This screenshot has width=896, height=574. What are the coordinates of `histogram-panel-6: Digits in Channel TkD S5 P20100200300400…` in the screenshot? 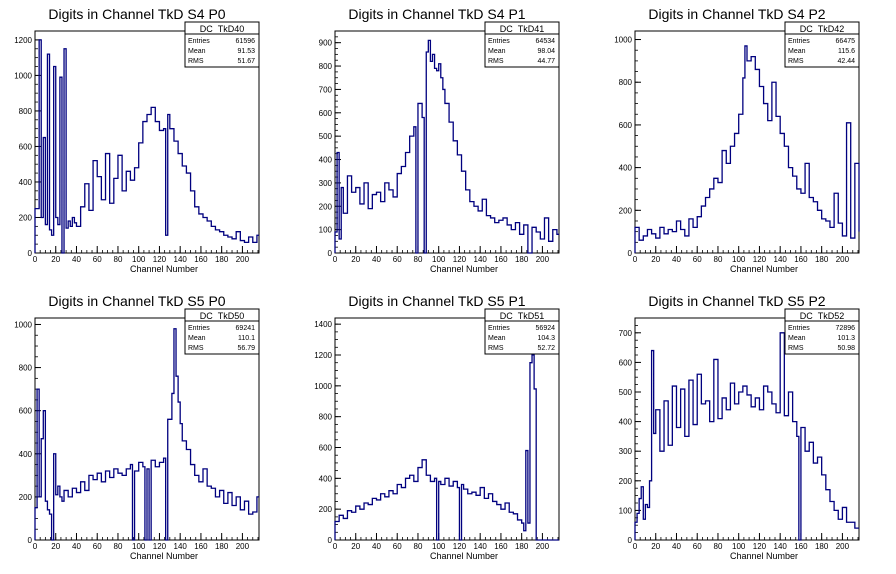 It's located at (739, 427).